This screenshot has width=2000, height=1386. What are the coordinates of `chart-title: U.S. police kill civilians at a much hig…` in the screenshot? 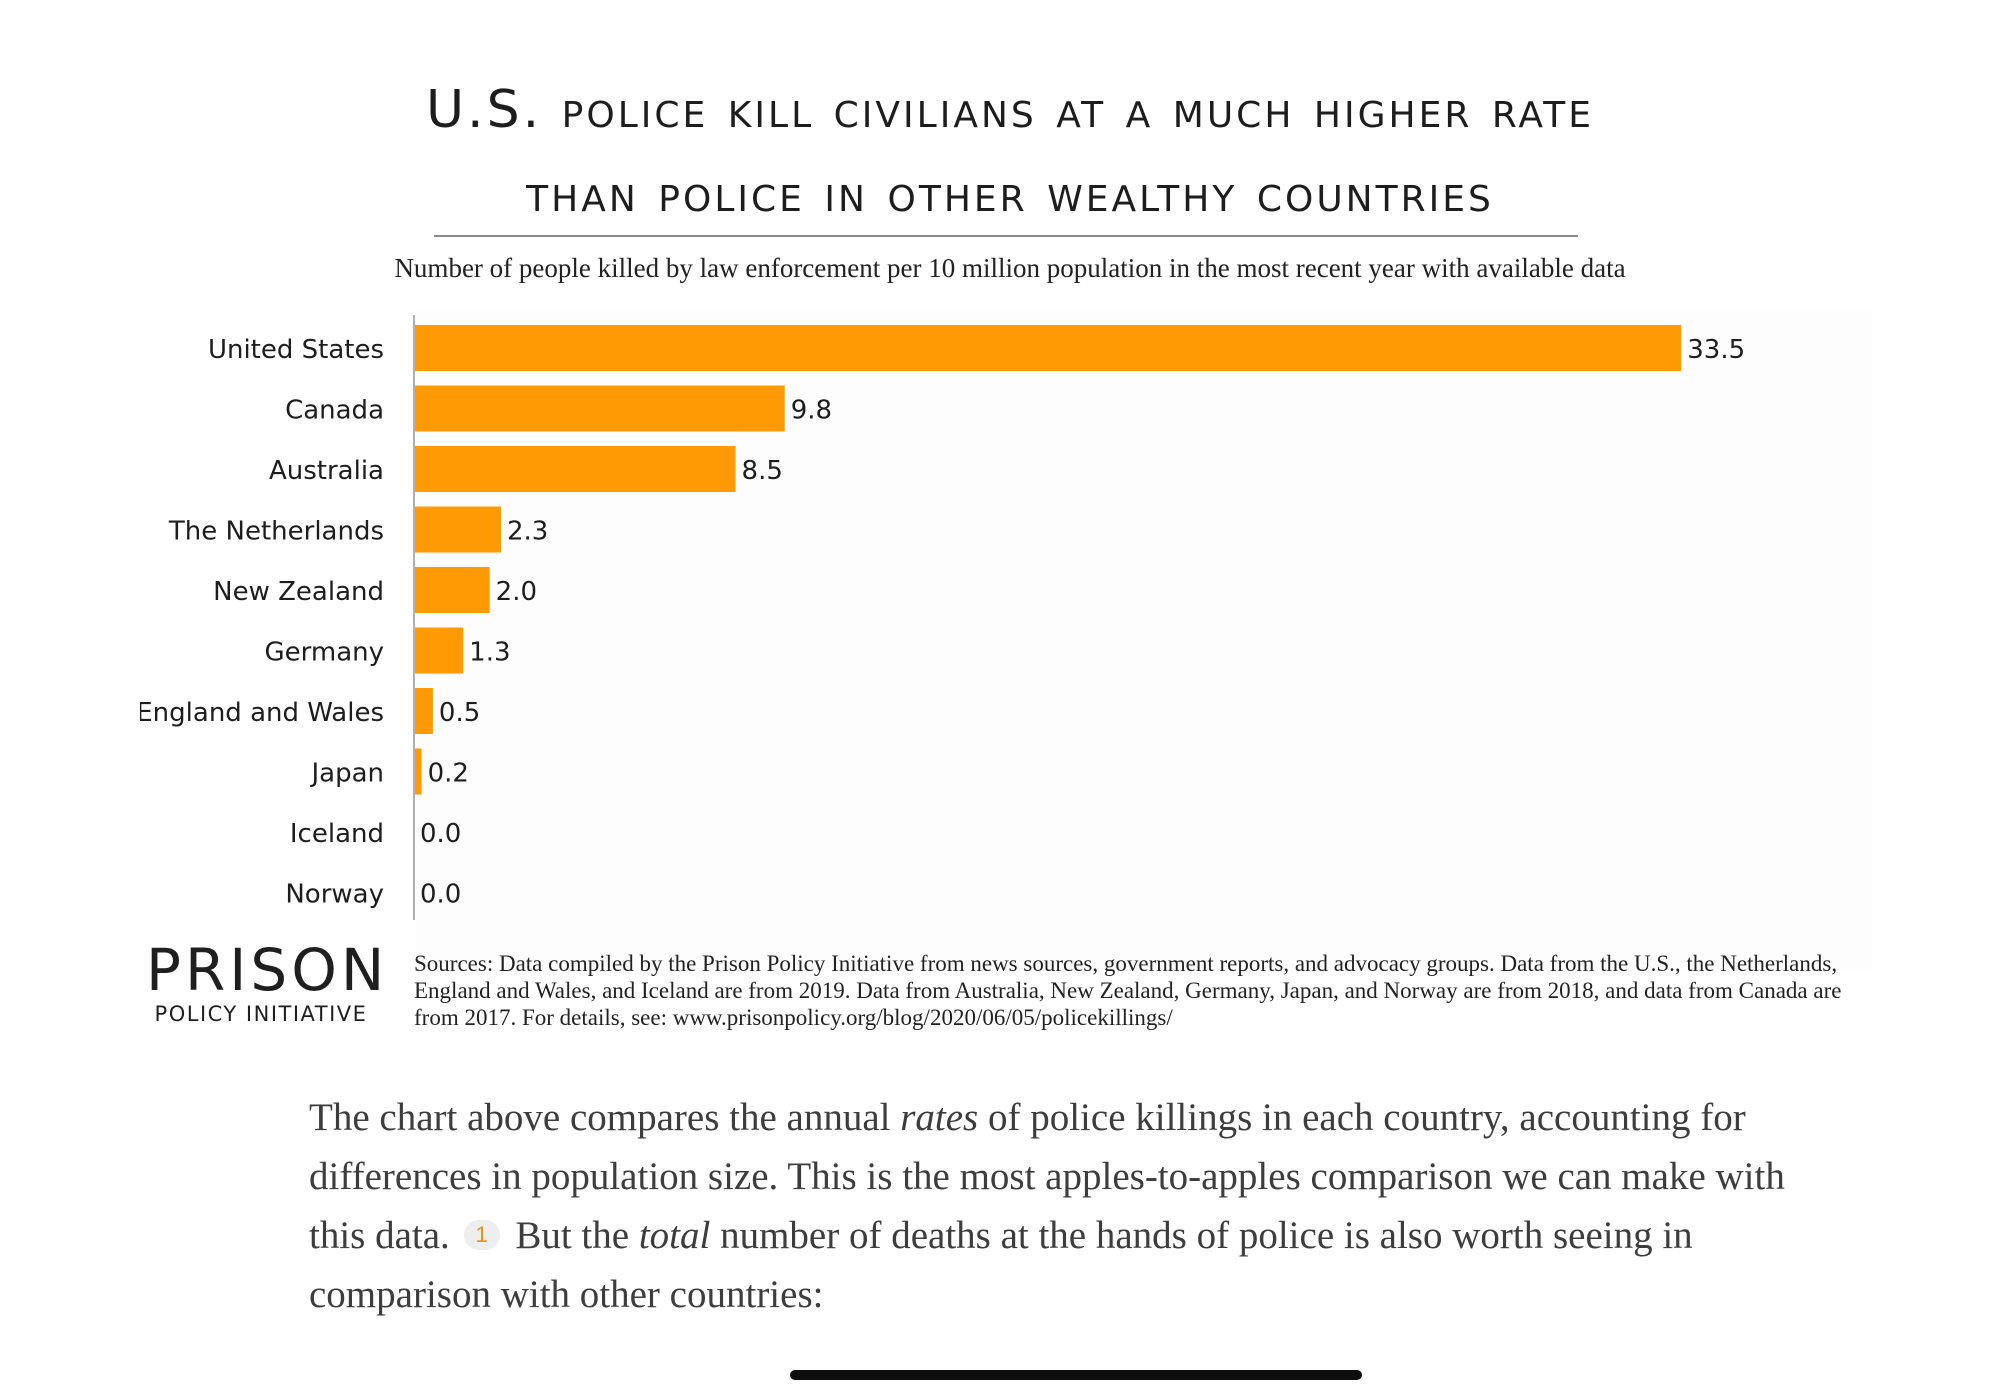 It's located at (1010, 152).